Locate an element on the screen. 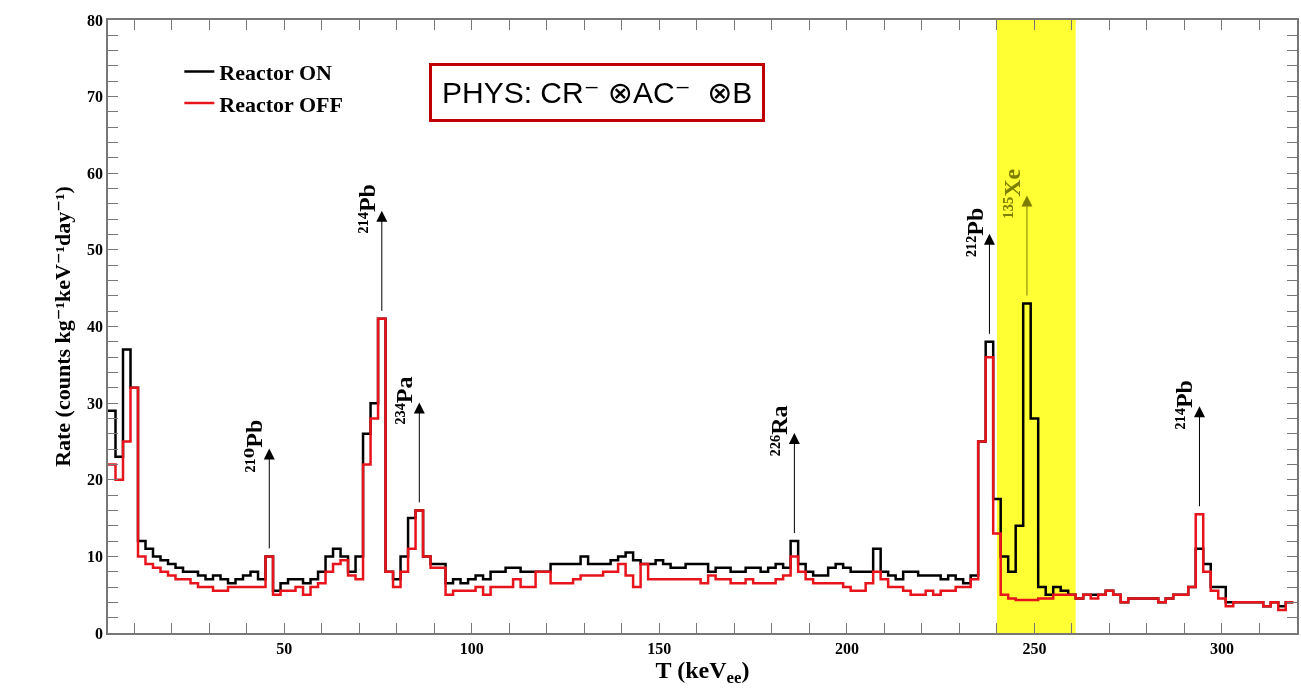 This screenshot has height=693, width=1301. annotation: ²¹²Pb is located at coordinates (974, 232).